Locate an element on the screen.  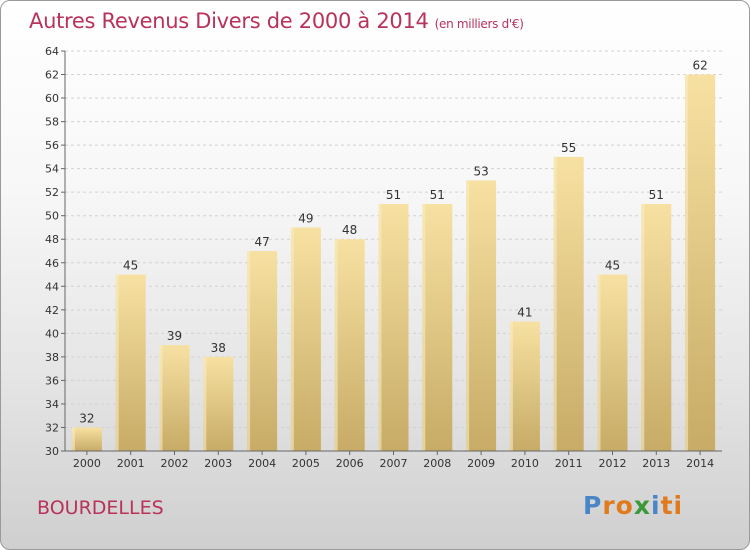
x-tick-label: 2004 is located at coordinates (262, 463).